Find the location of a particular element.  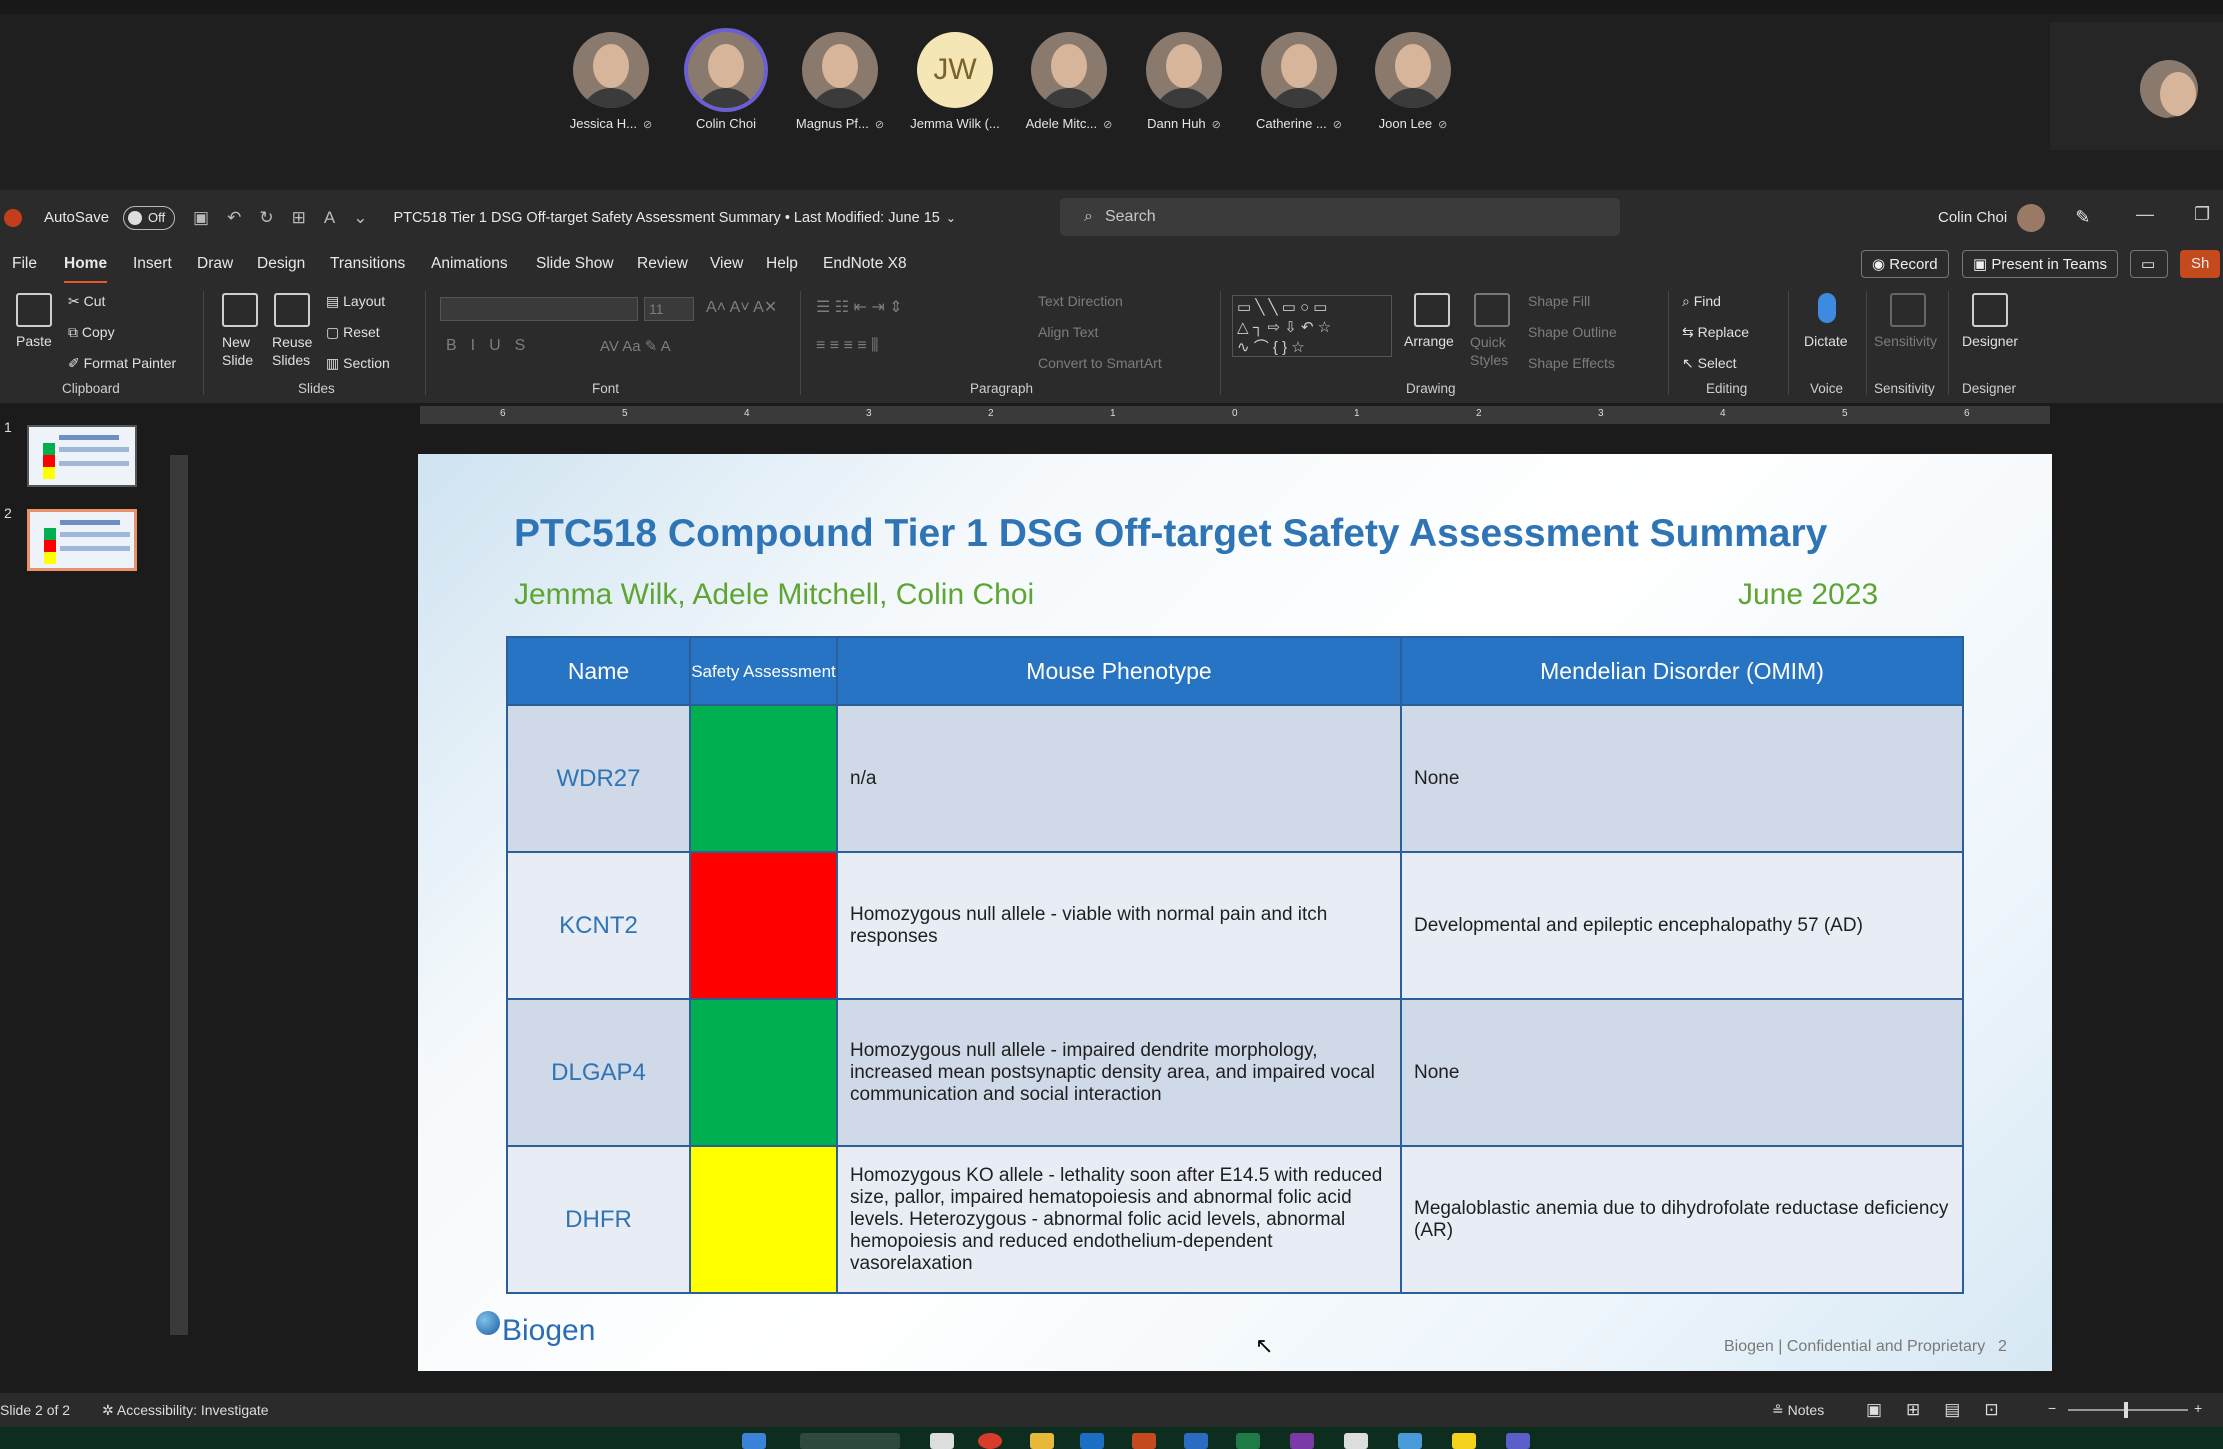

share-button: Sh is located at coordinates (2200, 264).